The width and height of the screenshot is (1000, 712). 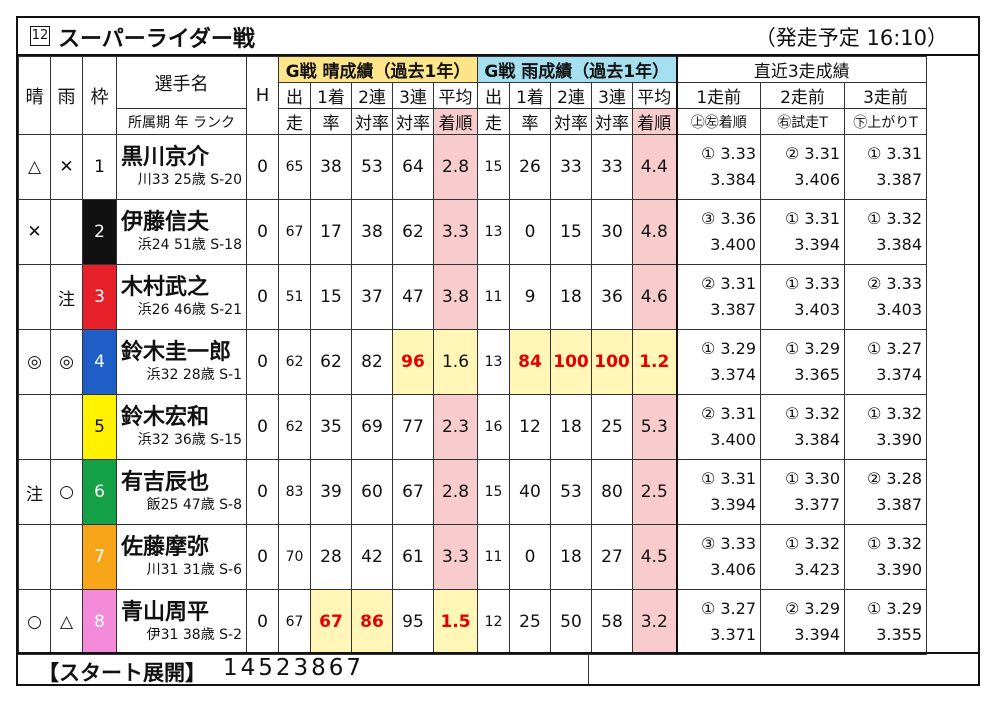 What do you see at coordinates (728, 283) in the screenshot?
I see `recent-place-trial: ② 3.31` at bounding box center [728, 283].